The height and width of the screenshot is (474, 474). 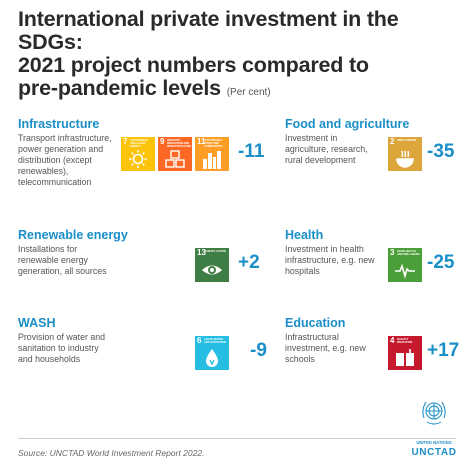 I want to click on un-name: UNITED NATIONS, so click(x=434, y=442).